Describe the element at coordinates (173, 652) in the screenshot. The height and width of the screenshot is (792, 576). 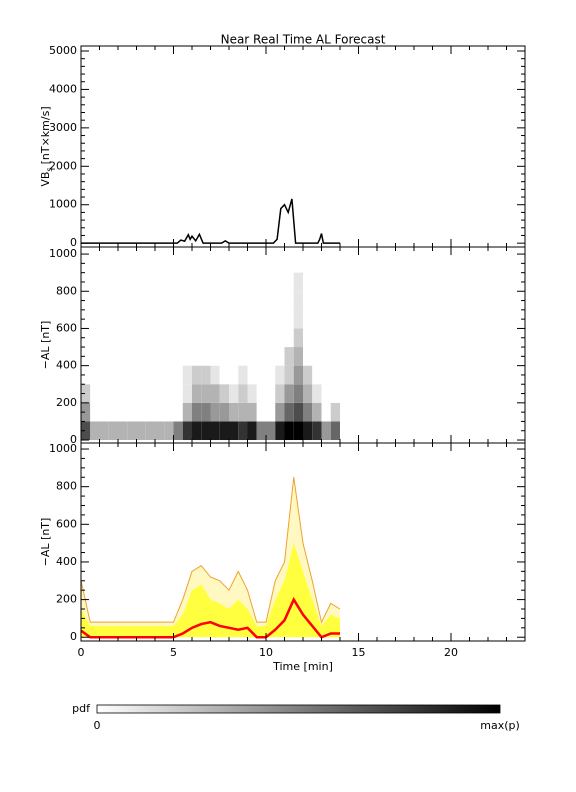
I see `x-tick-label: 5` at that location.